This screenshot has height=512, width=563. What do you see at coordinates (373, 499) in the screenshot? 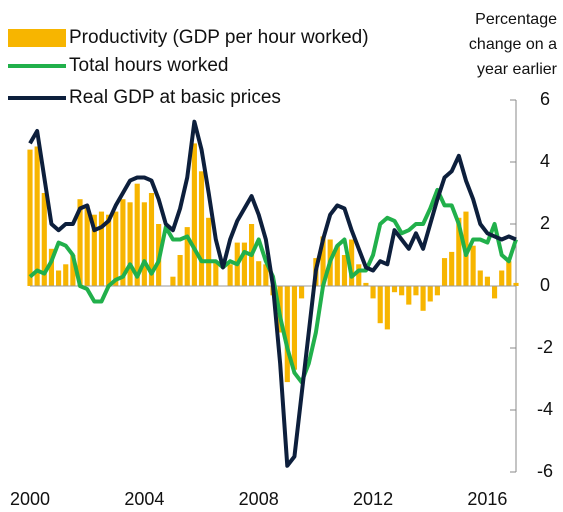
I see `x-tick-label: 2012` at bounding box center [373, 499].